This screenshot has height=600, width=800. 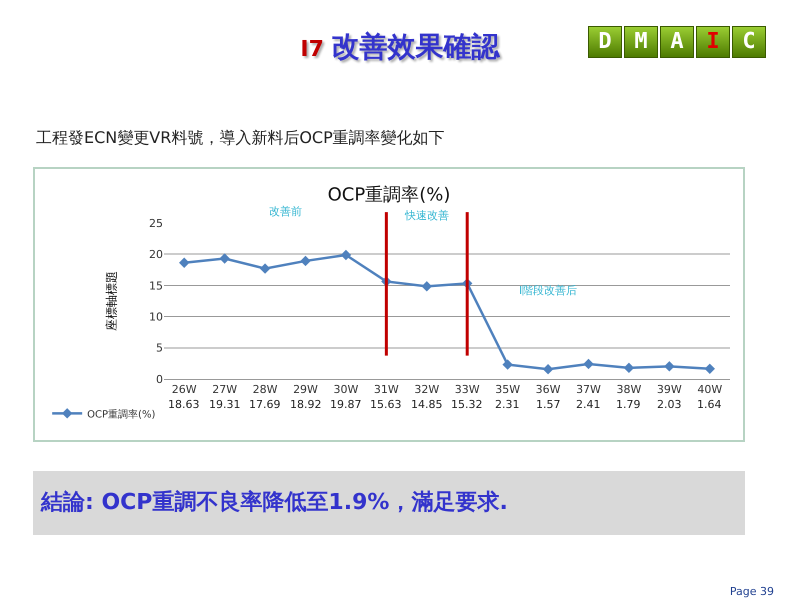 What do you see at coordinates (427, 389) in the screenshot?
I see `x-tick-label: 32W` at bounding box center [427, 389].